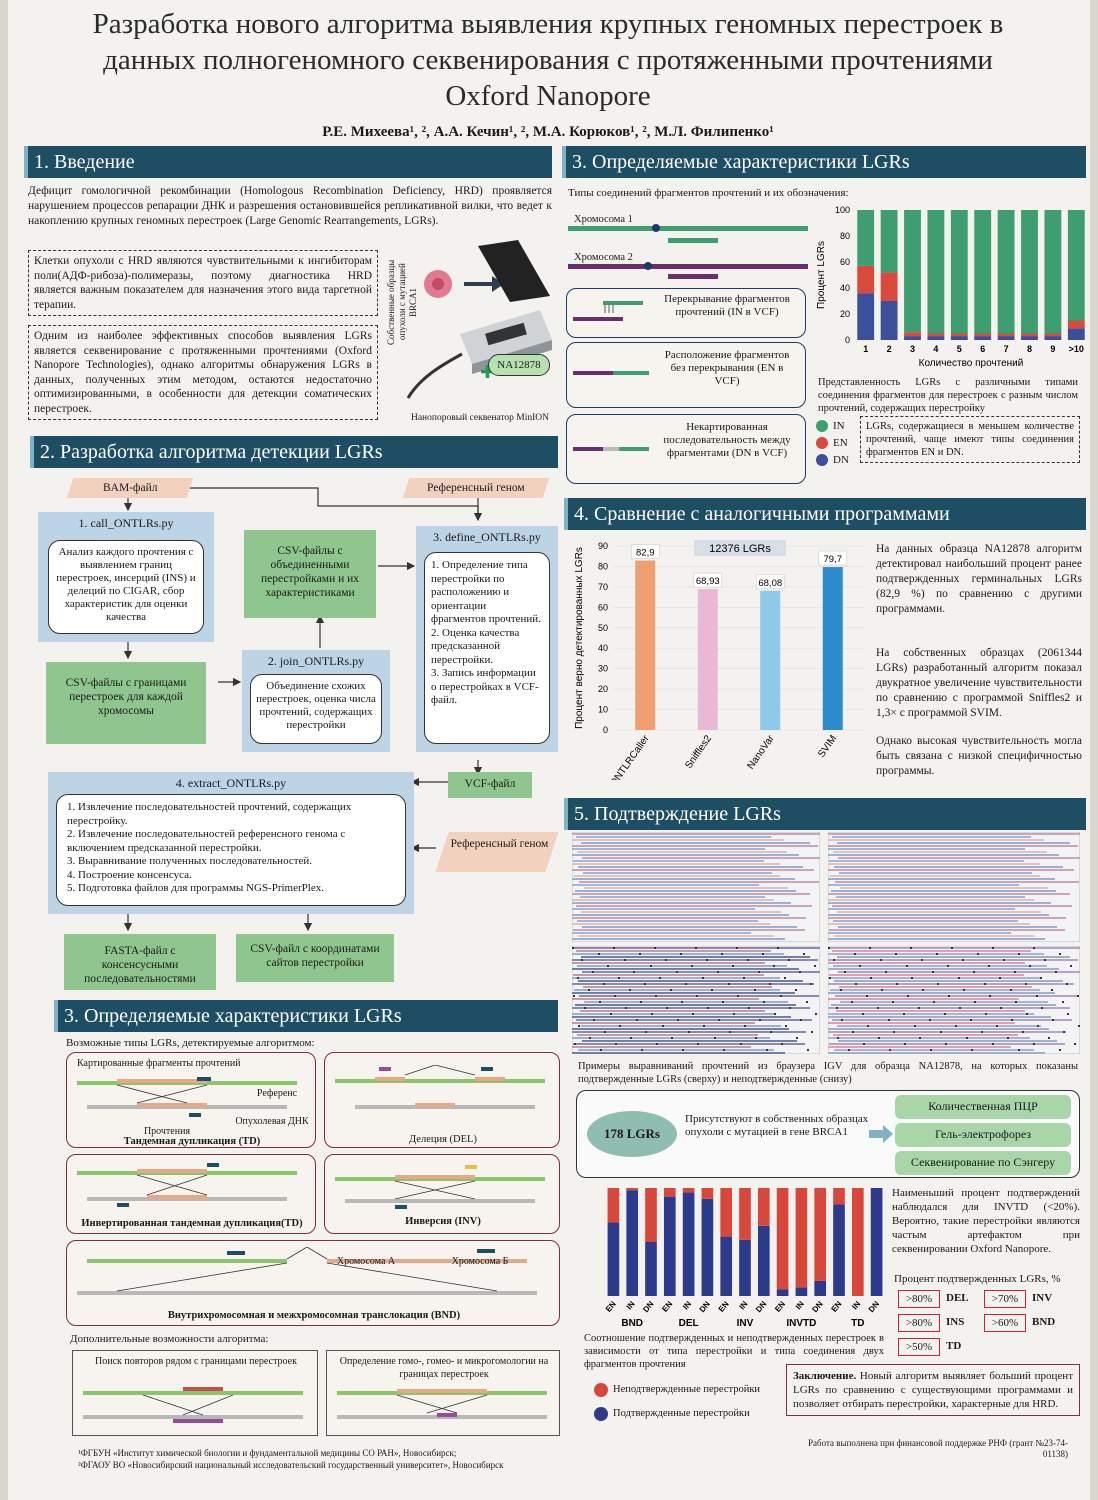 The width and height of the screenshot is (1098, 1500). Describe the element at coordinates (865, 349) in the screenshot. I see `x-tick-label: 1` at that location.